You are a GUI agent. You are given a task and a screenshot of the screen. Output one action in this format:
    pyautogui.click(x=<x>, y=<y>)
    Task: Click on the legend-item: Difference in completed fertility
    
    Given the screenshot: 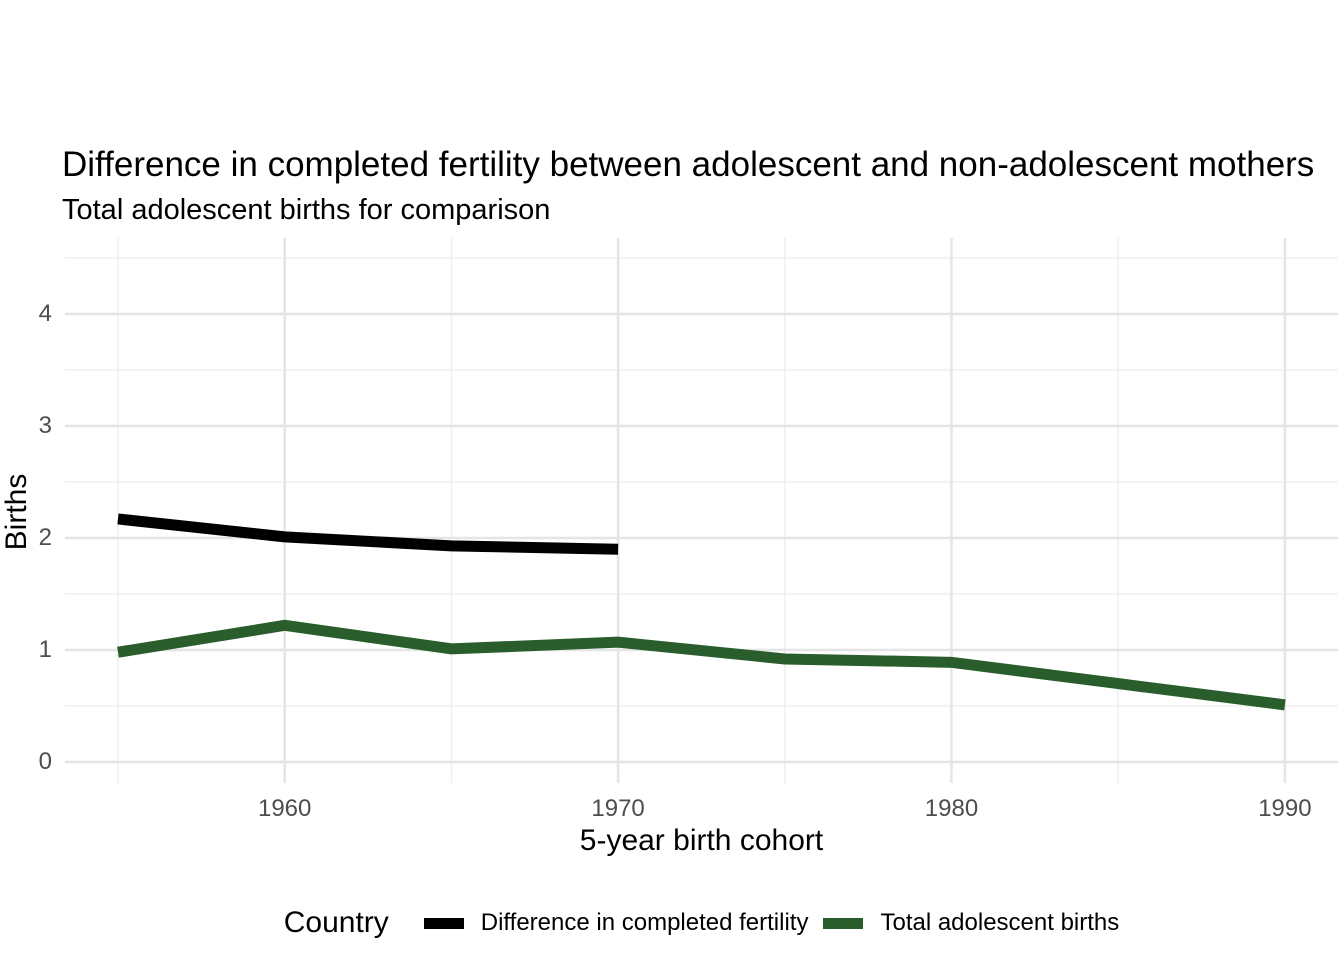 What is the action you would take?
    pyautogui.click(x=616, y=923)
    